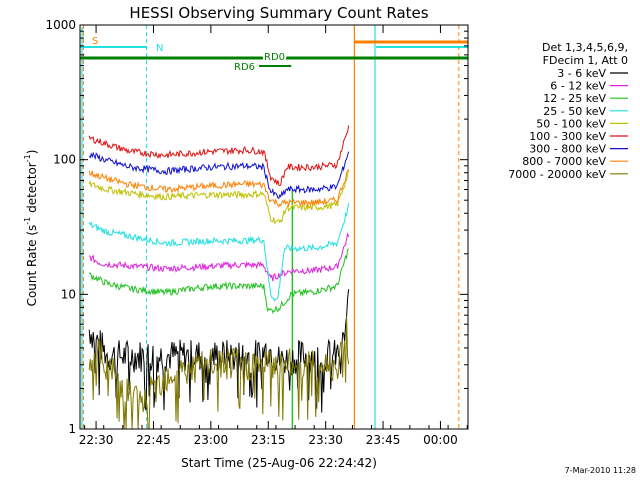  What do you see at coordinates (564, 161) in the screenshot?
I see `legend-entry-label: 800 - 7000 keV` at bounding box center [564, 161].